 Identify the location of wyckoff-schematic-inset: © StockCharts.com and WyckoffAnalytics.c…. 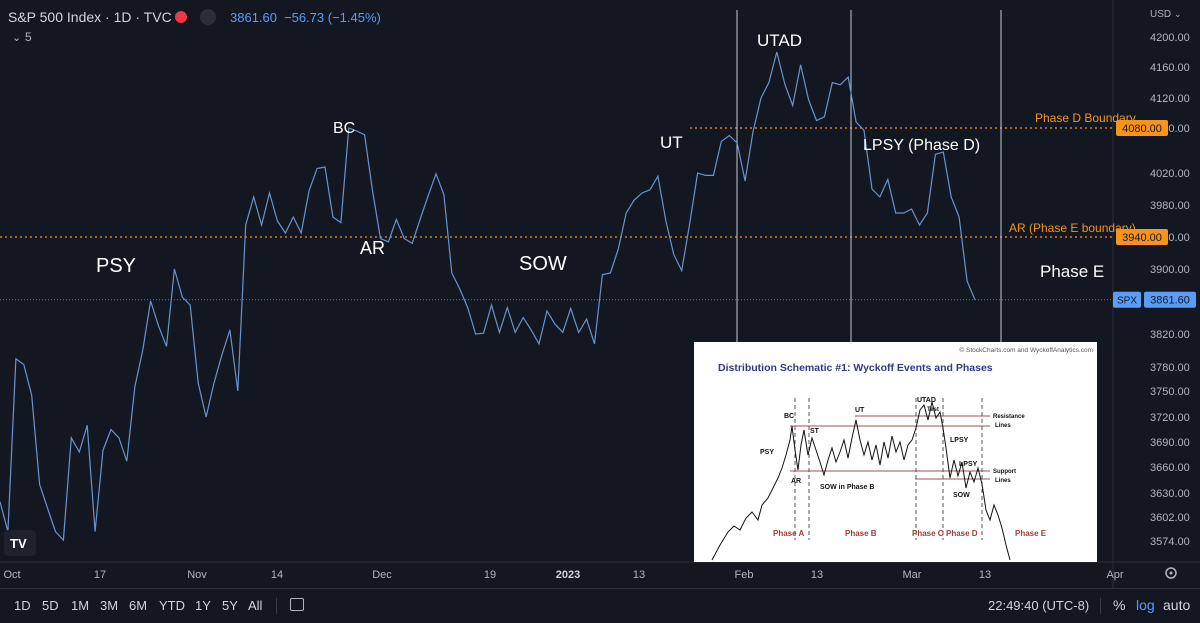
(895, 452).